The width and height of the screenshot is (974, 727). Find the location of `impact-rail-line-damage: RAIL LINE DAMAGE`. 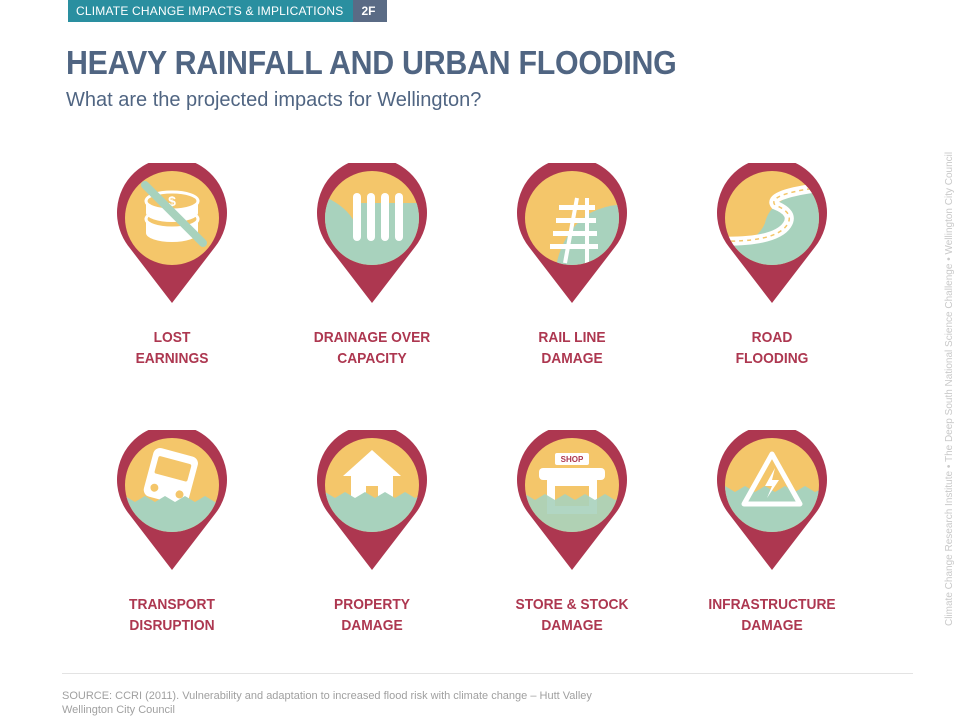

impact-rail-line-damage: RAIL LINE DAMAGE is located at coordinates (572, 266).